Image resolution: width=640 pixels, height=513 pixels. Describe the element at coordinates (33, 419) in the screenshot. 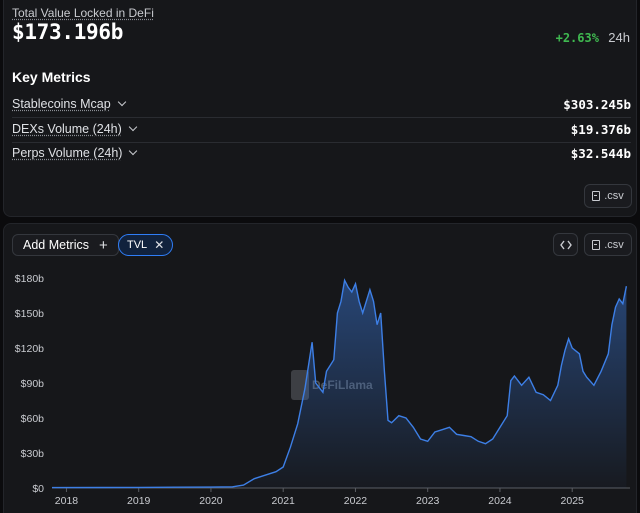

I see `y-tick-label: $60b` at that location.